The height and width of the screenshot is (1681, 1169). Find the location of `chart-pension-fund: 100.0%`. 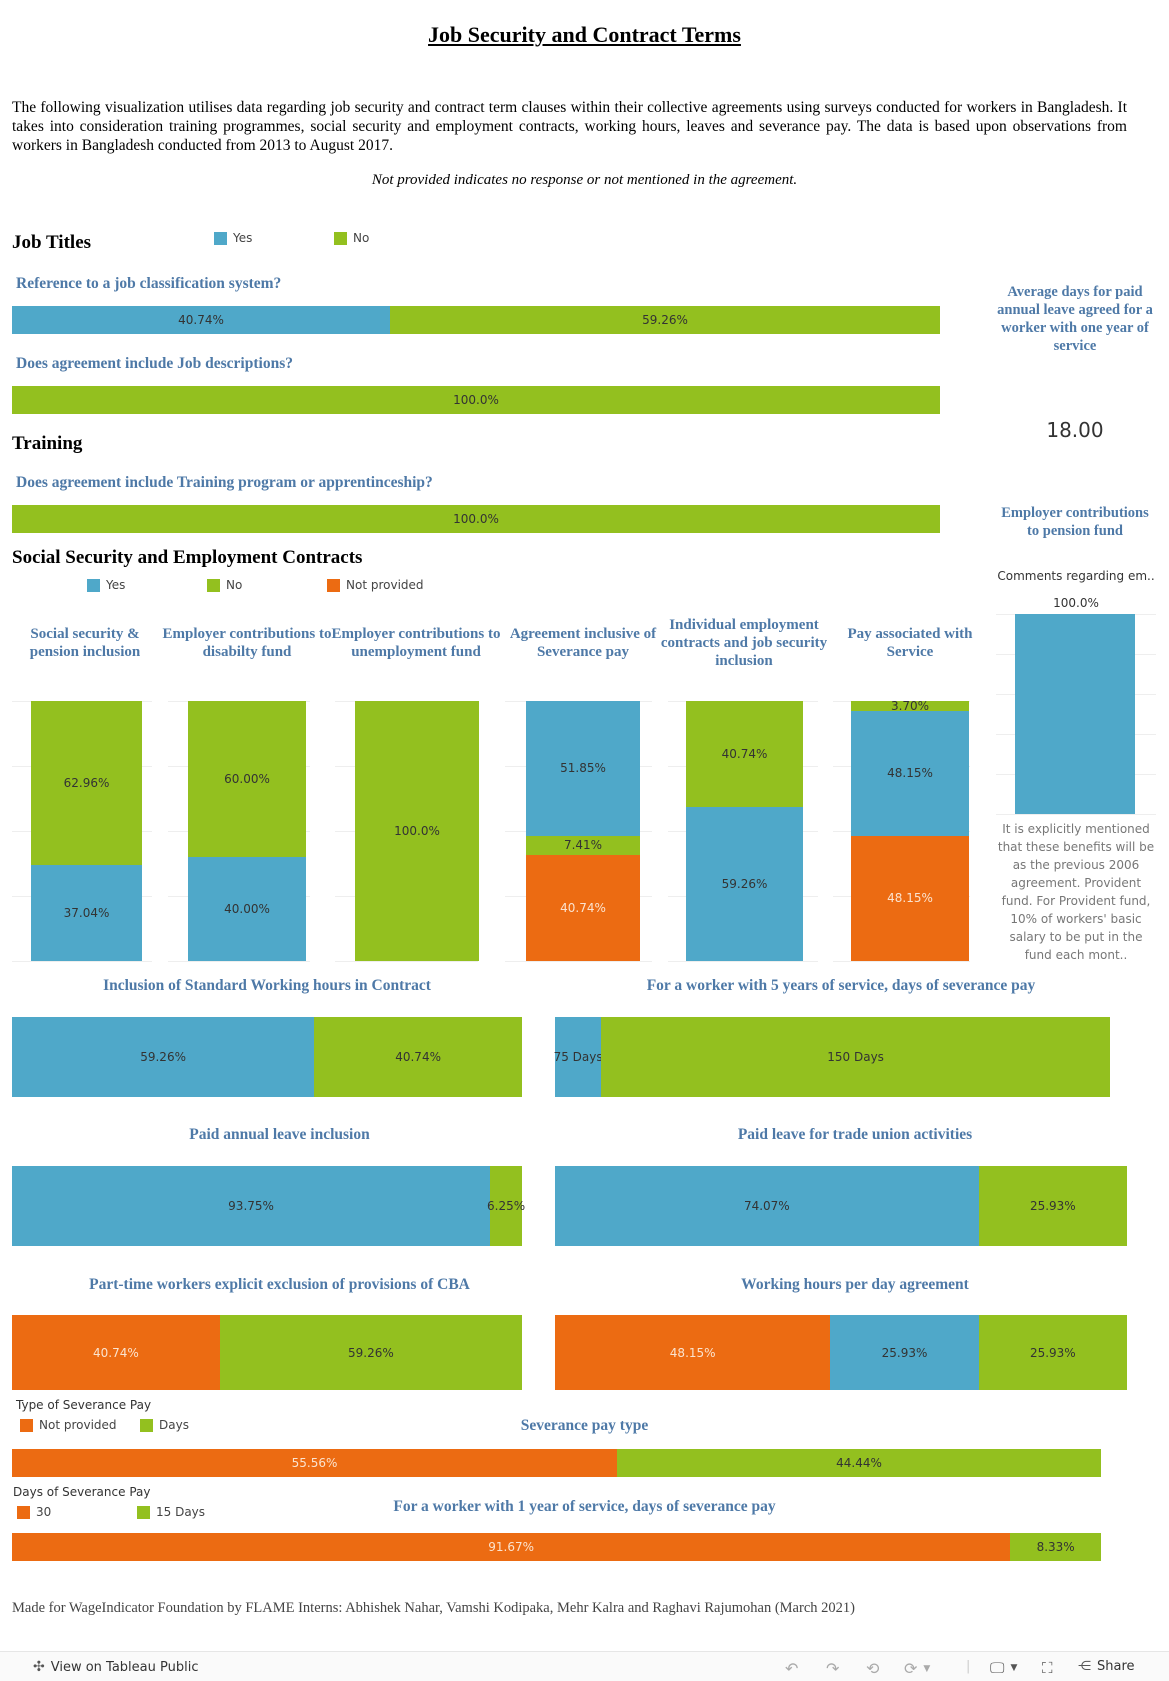

chart-pension-fund: 100.0% is located at coordinates (1076, 704).